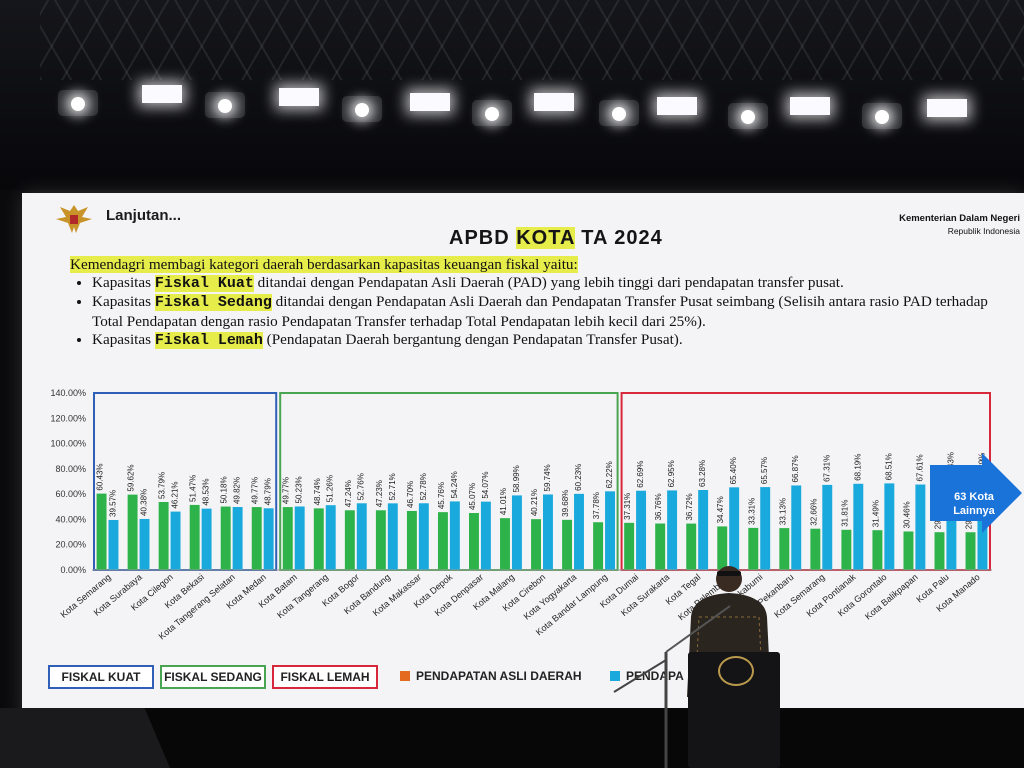 The image size is (1024, 768). What do you see at coordinates (361, 486) in the screenshot?
I see `transfer-value-label: 52.76%` at bounding box center [361, 486].